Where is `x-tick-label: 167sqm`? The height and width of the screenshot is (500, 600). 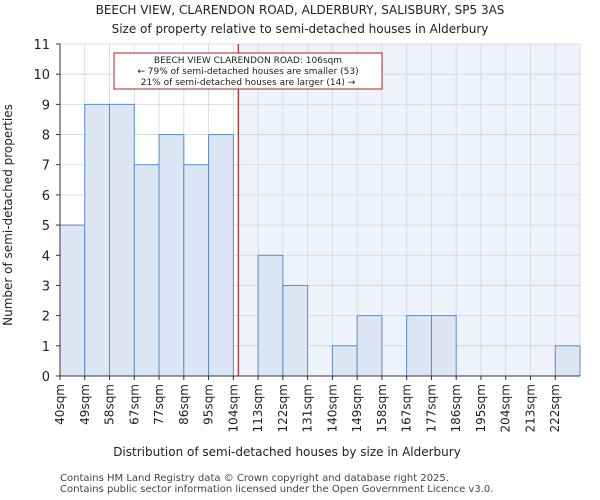 x-tick-label: 167sqm is located at coordinates (407, 408).